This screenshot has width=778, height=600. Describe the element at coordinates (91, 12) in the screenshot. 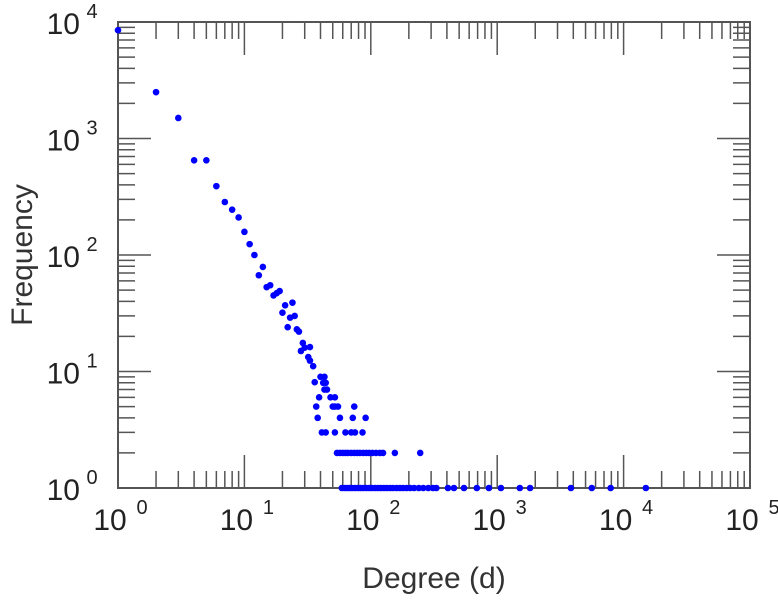

I see `y-tick-exponent: 4` at that location.